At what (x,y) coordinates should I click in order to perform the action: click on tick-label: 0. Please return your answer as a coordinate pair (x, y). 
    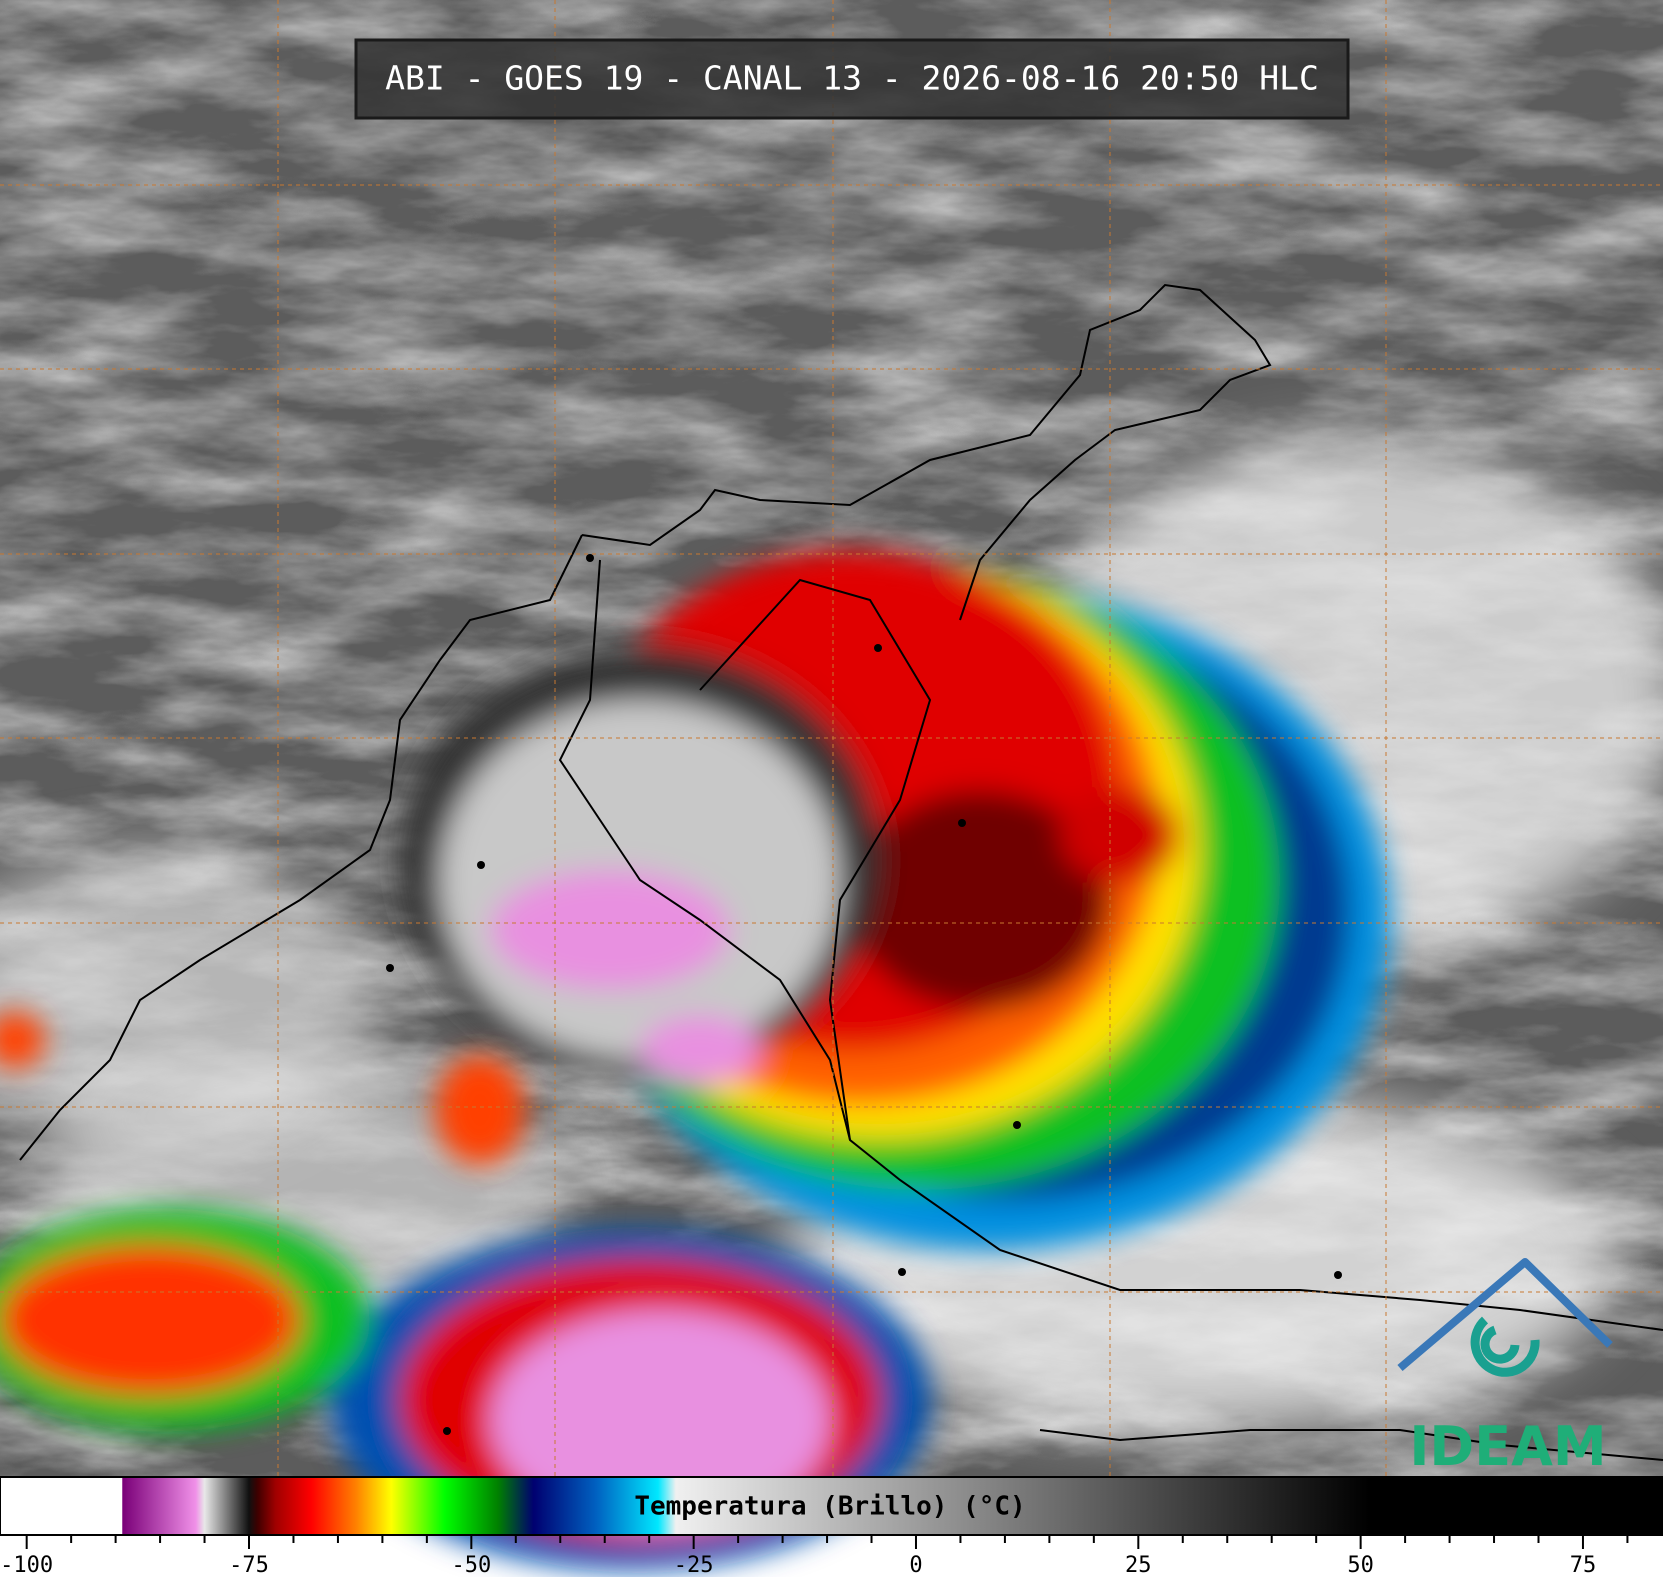
    Looking at the image, I should click on (915, 1565).